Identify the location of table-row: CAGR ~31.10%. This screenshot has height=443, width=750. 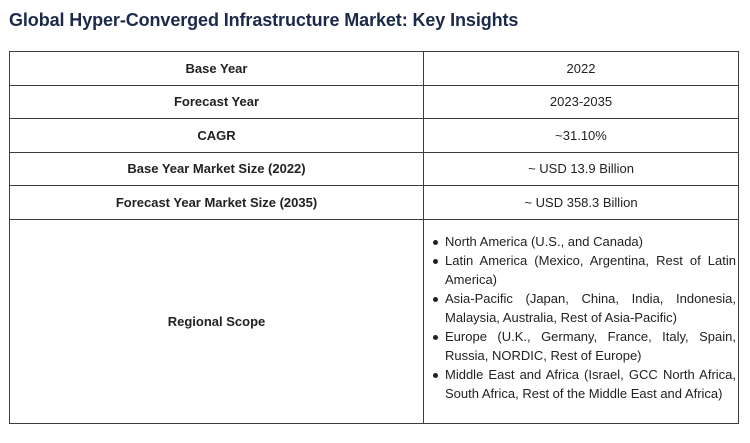
(374, 135).